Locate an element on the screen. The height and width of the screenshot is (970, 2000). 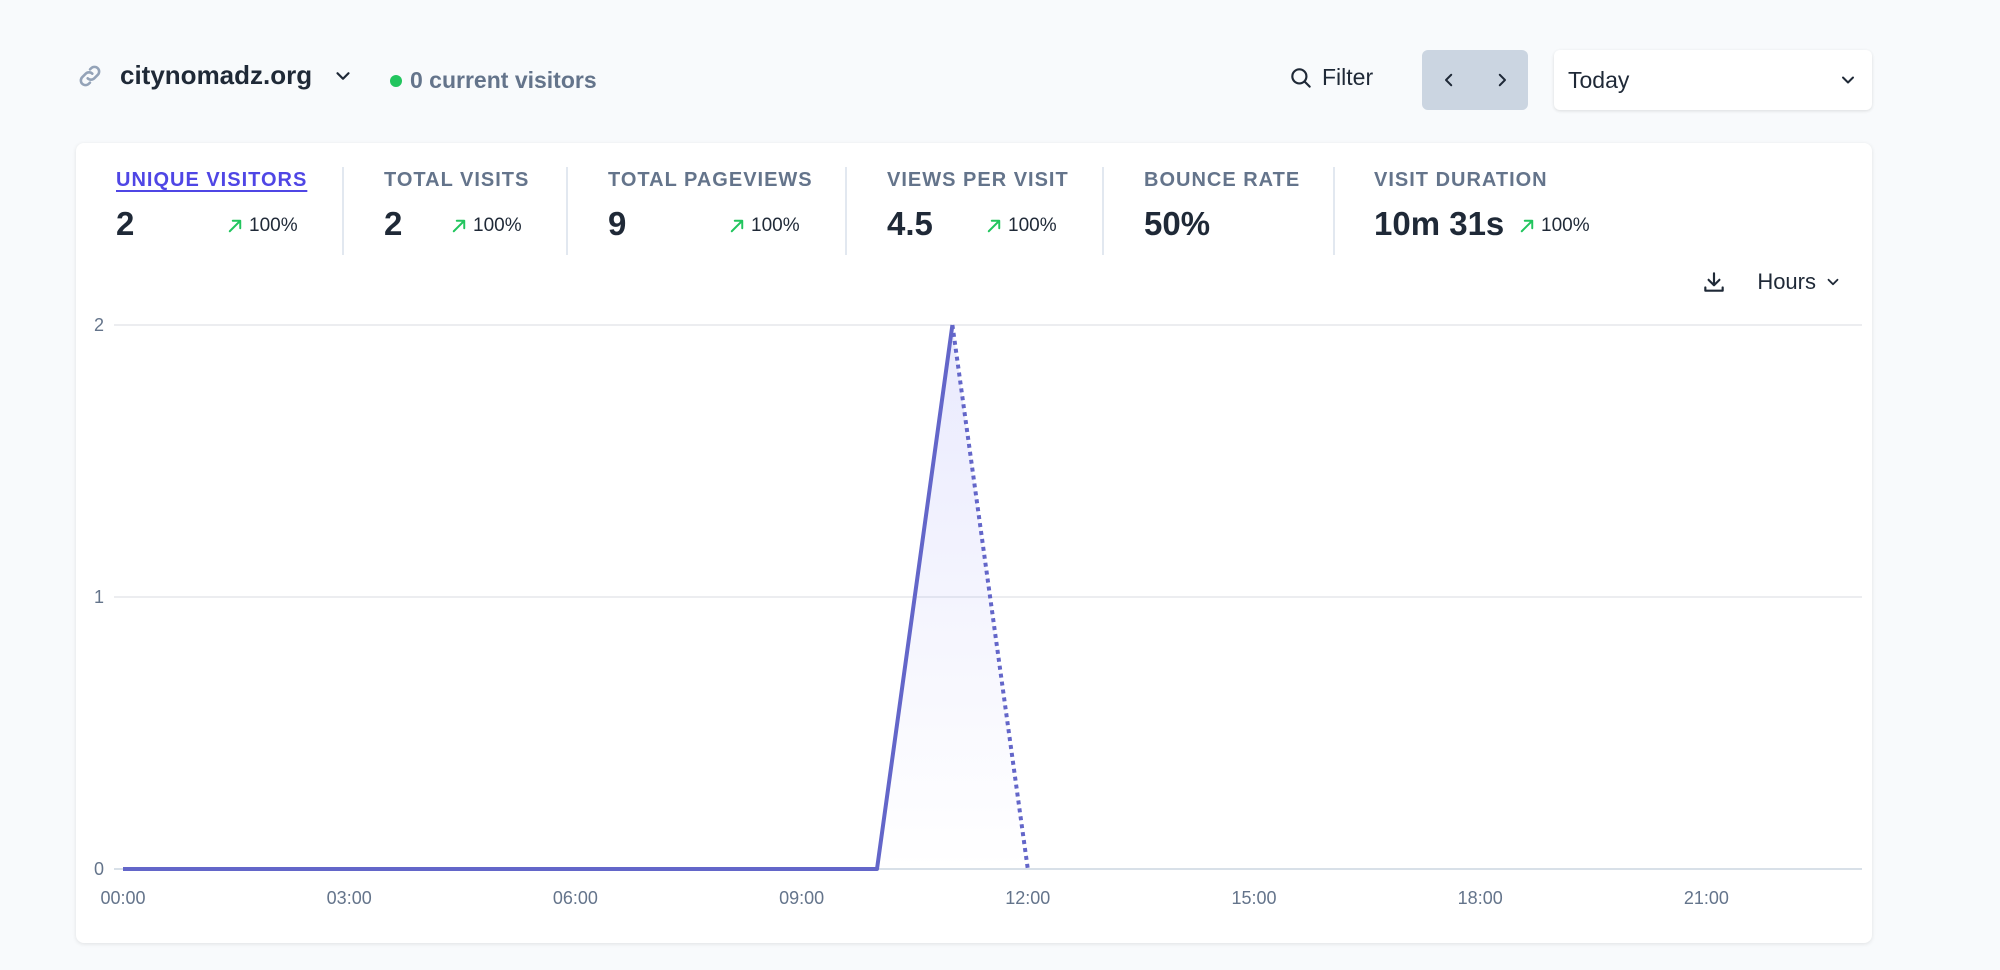
interval-select: Hours is located at coordinates (1799, 282).